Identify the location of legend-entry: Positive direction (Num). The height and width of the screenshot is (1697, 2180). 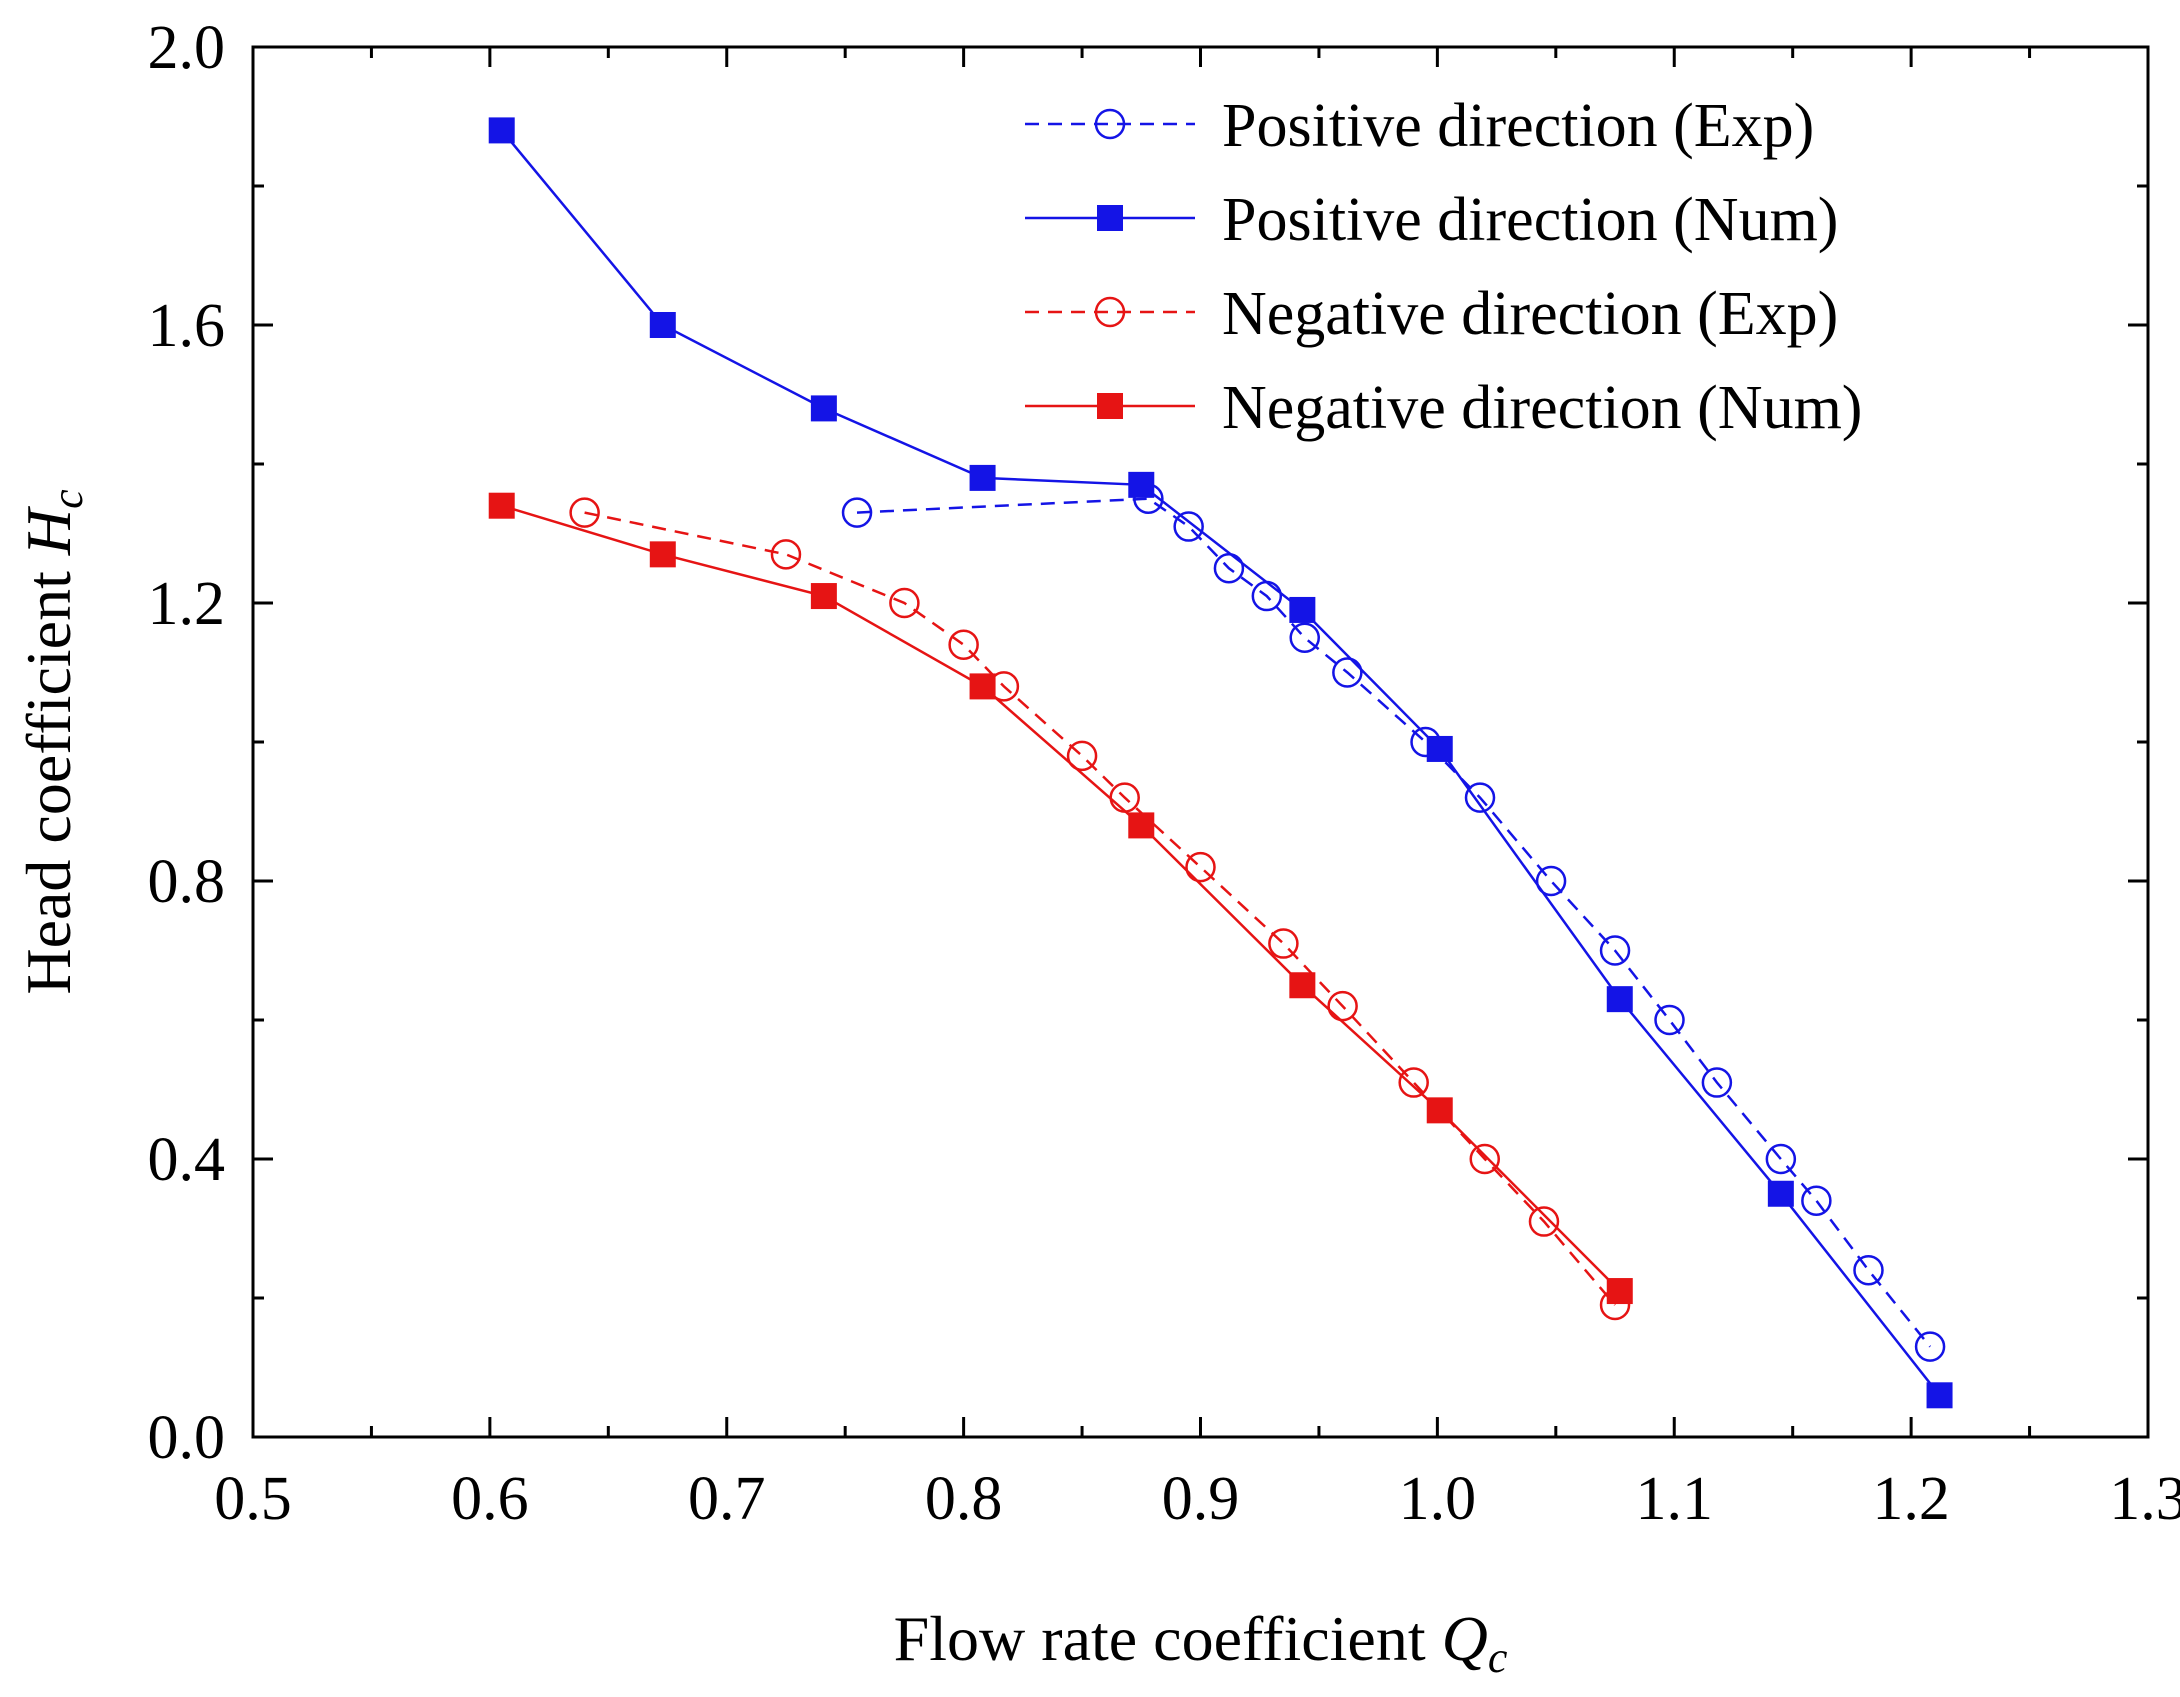
(1431, 220).